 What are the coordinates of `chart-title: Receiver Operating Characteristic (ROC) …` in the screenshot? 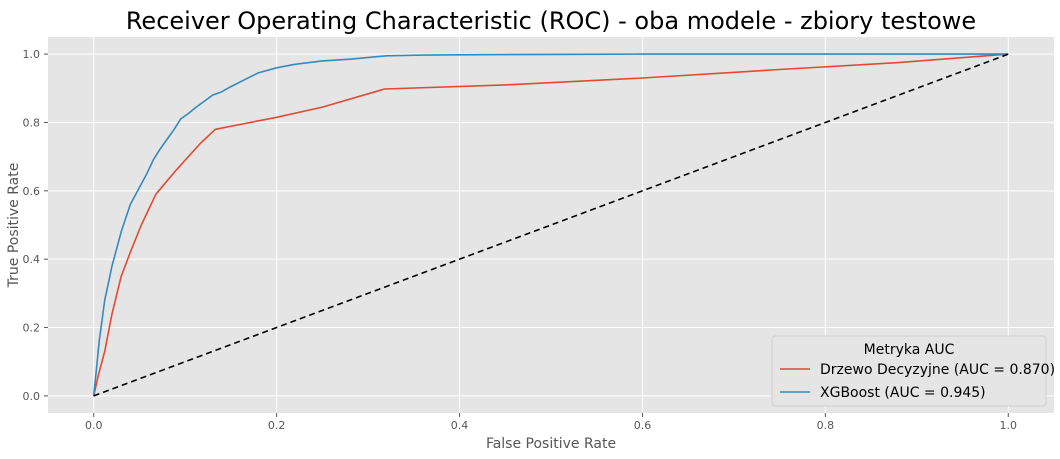 It's located at (551, 21).